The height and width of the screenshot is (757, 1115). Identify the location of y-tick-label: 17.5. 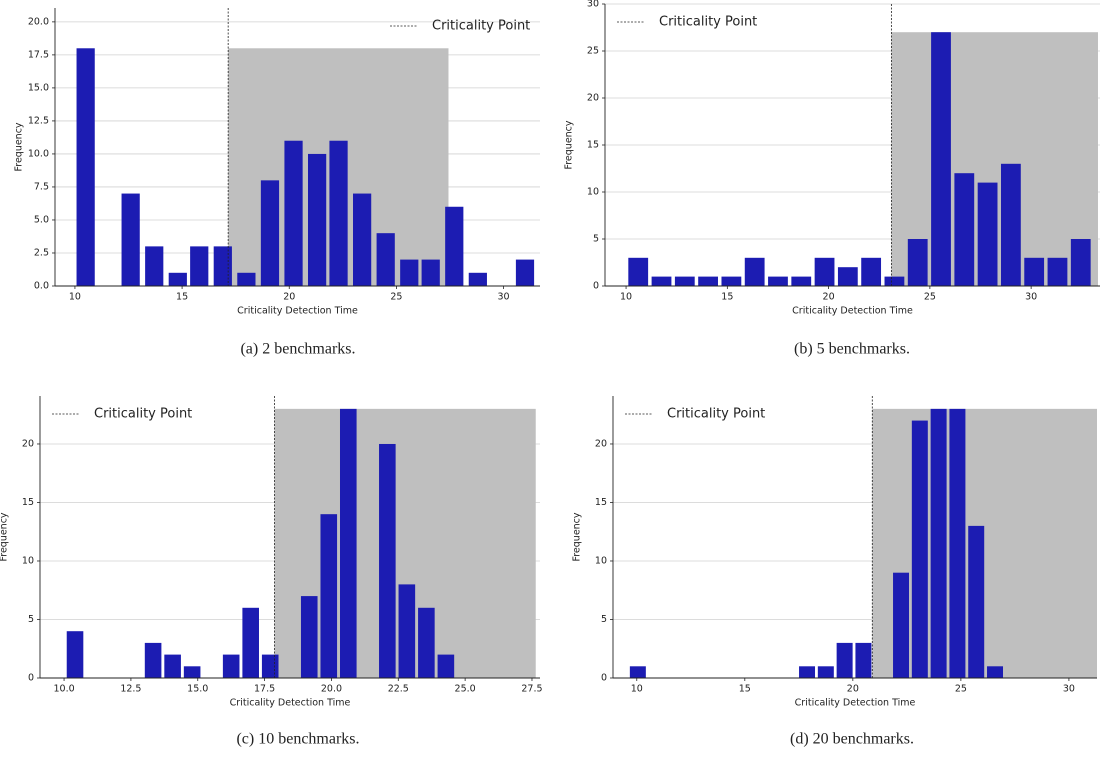
(38, 54).